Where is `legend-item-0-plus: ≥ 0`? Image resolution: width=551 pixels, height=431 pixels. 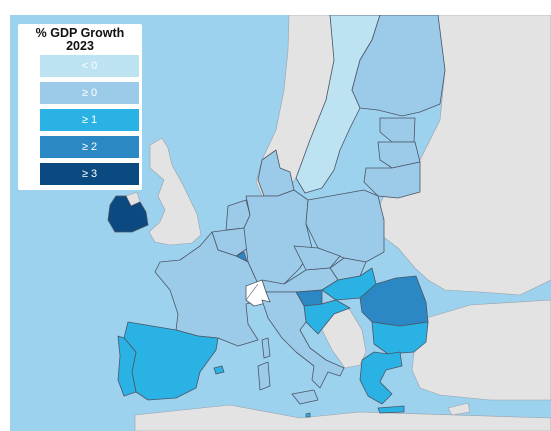
legend-item-0-plus: ≥ 0 is located at coordinates (89, 93).